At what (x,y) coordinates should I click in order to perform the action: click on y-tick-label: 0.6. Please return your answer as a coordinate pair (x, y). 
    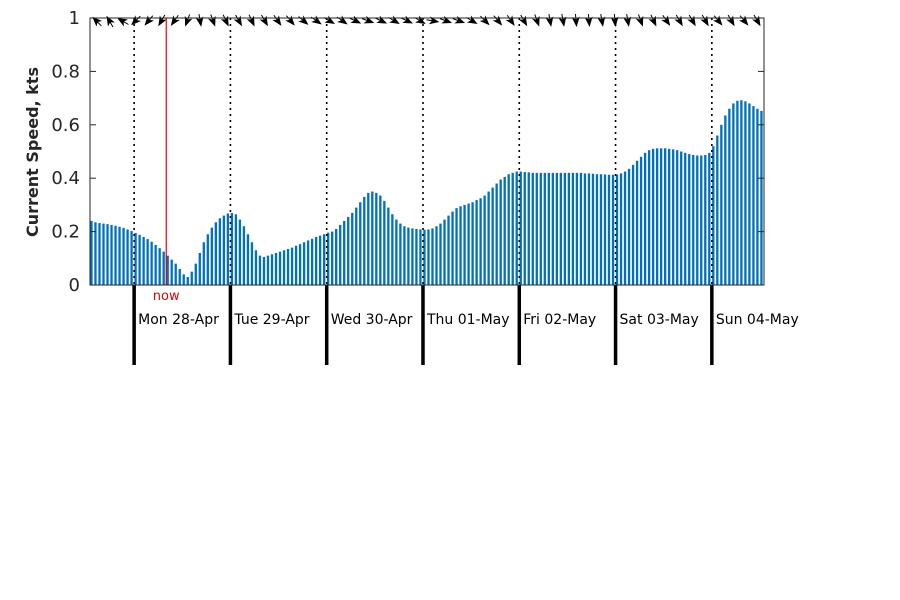
    Looking at the image, I should click on (65, 125).